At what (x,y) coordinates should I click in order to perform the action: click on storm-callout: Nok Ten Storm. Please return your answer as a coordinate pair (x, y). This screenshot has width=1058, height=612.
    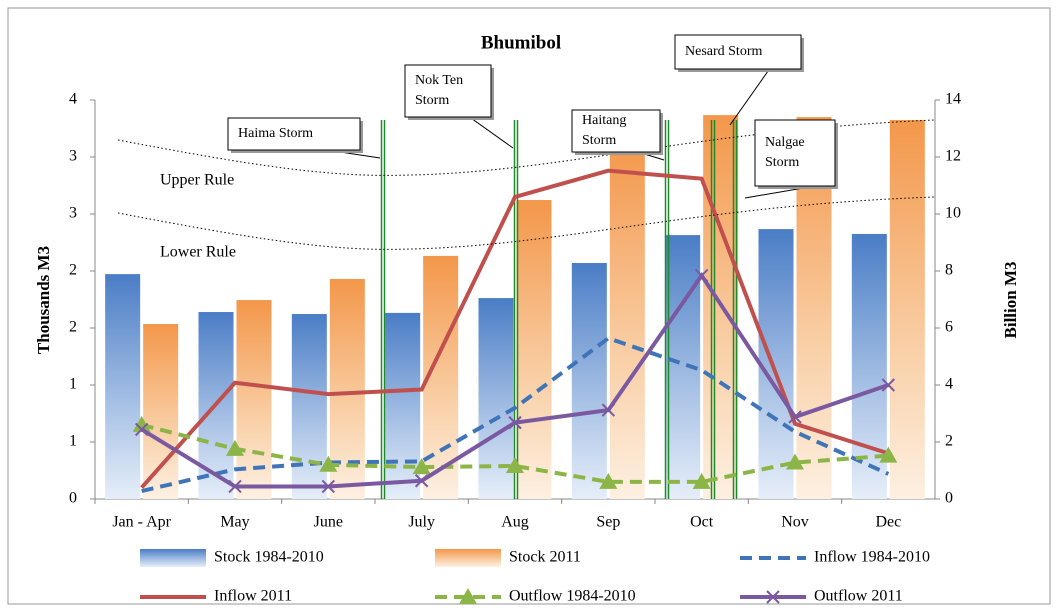
    Looking at the image, I should click on (459, 106).